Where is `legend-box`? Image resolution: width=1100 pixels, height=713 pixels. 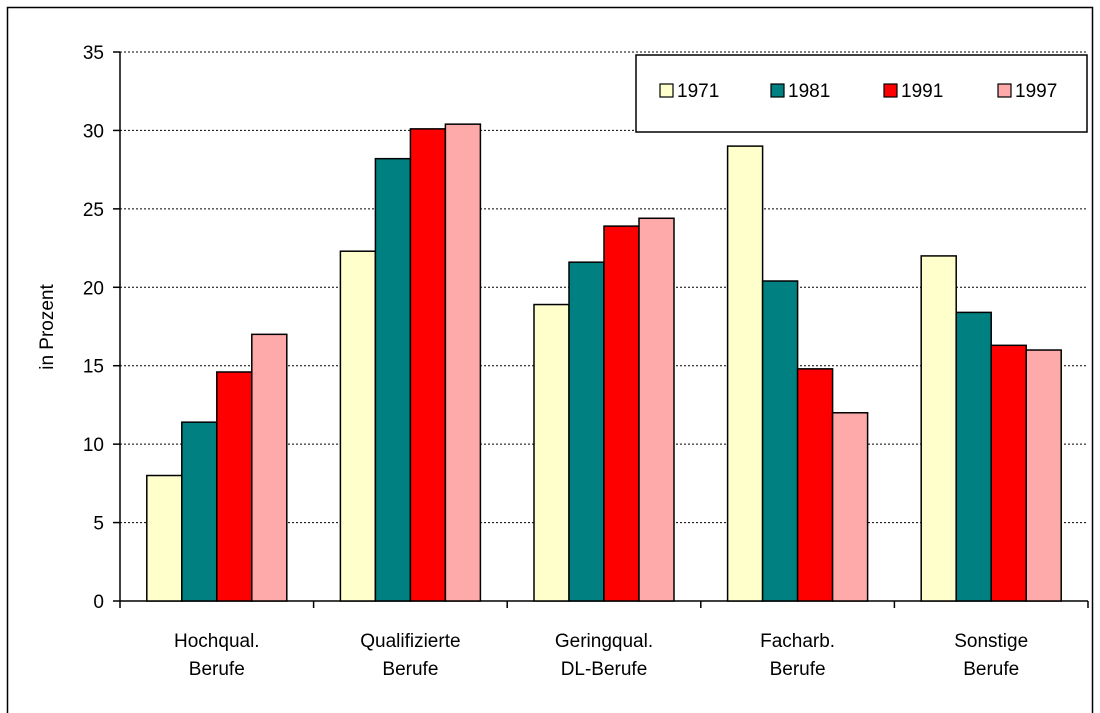
legend-box is located at coordinates (861, 93).